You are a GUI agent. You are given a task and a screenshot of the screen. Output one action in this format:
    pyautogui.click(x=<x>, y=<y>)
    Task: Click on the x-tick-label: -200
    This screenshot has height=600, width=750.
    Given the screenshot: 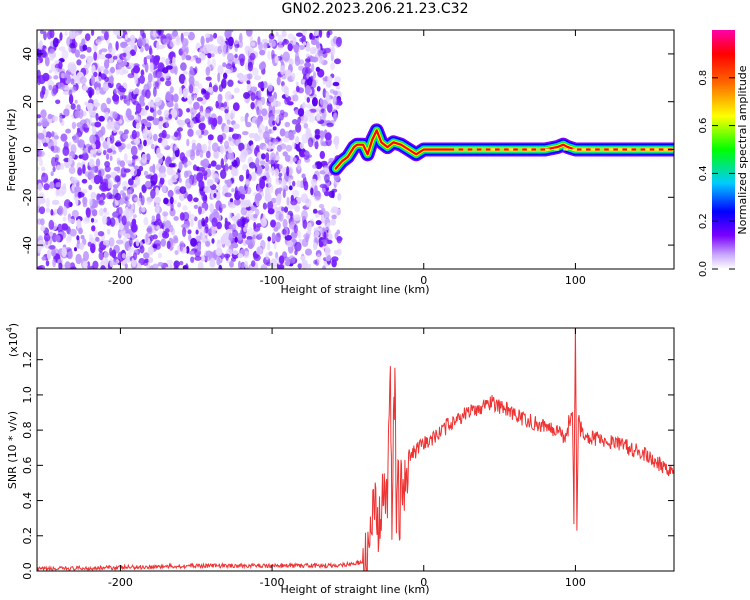 What is the action you would take?
    pyautogui.click(x=120, y=280)
    